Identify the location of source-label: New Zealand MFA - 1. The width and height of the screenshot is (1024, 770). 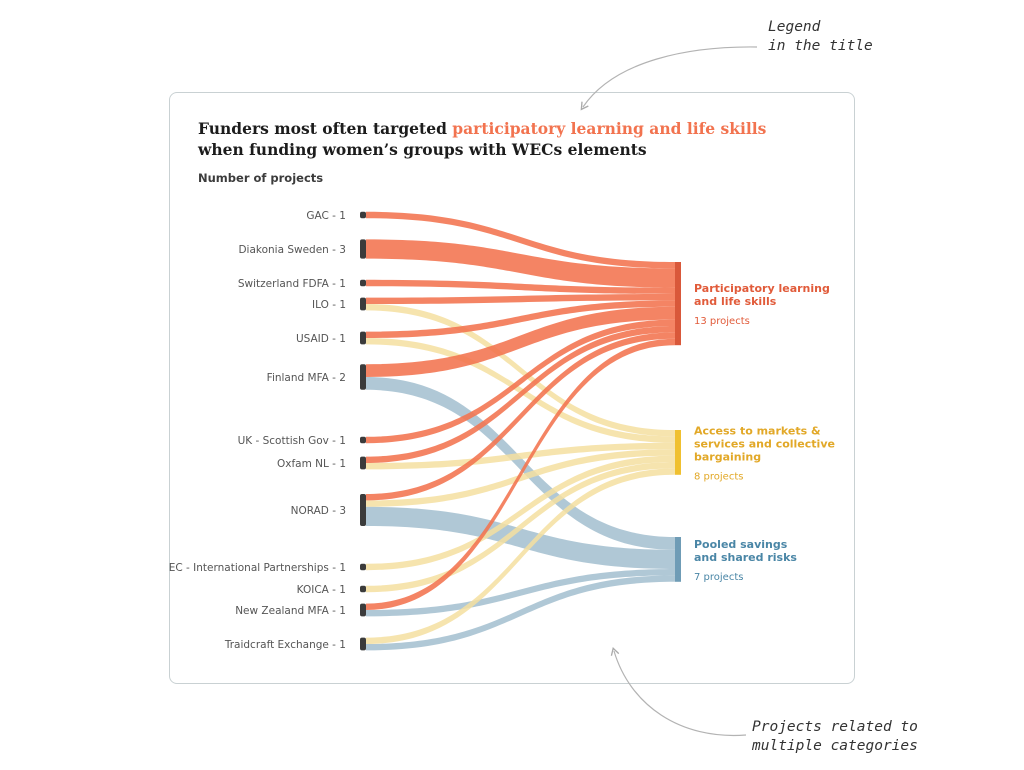
(290, 611).